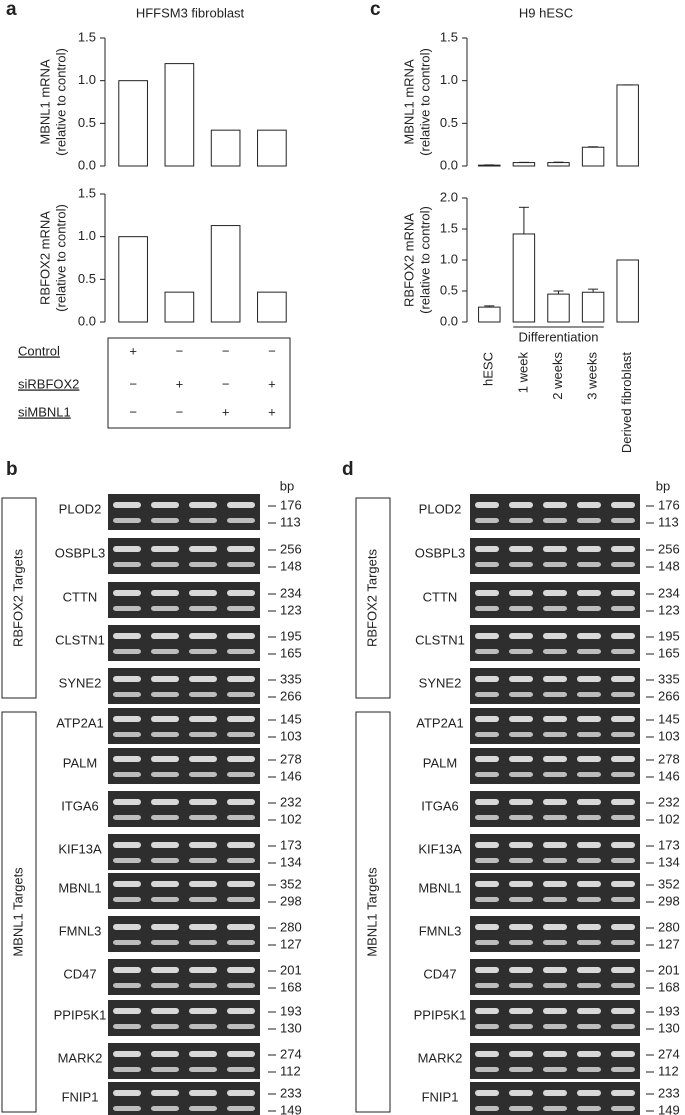 The width and height of the screenshot is (685, 1115). What do you see at coordinates (449, 36) in the screenshot?
I see `y-tick-label: 1.5` at bounding box center [449, 36].